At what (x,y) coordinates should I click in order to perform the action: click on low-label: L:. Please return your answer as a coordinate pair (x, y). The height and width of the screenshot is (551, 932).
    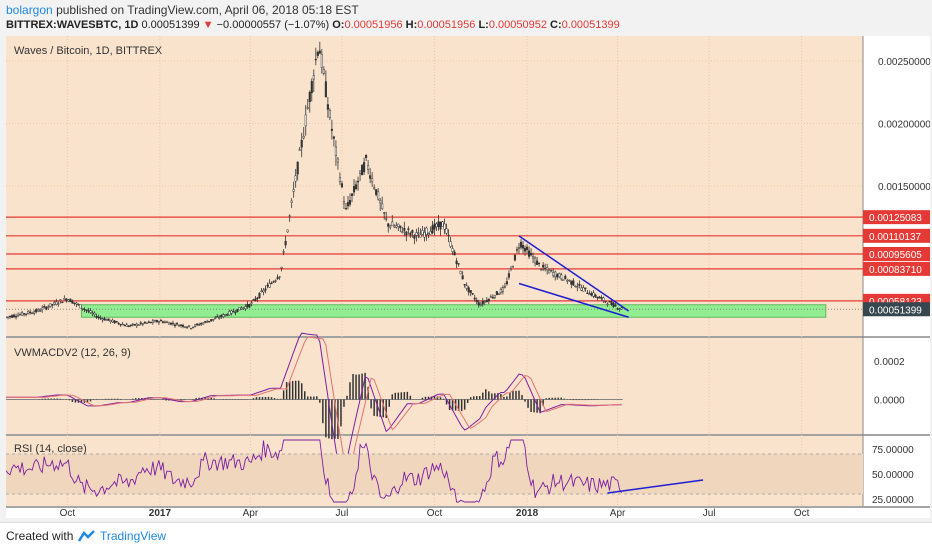
    Looking at the image, I should click on (483, 25).